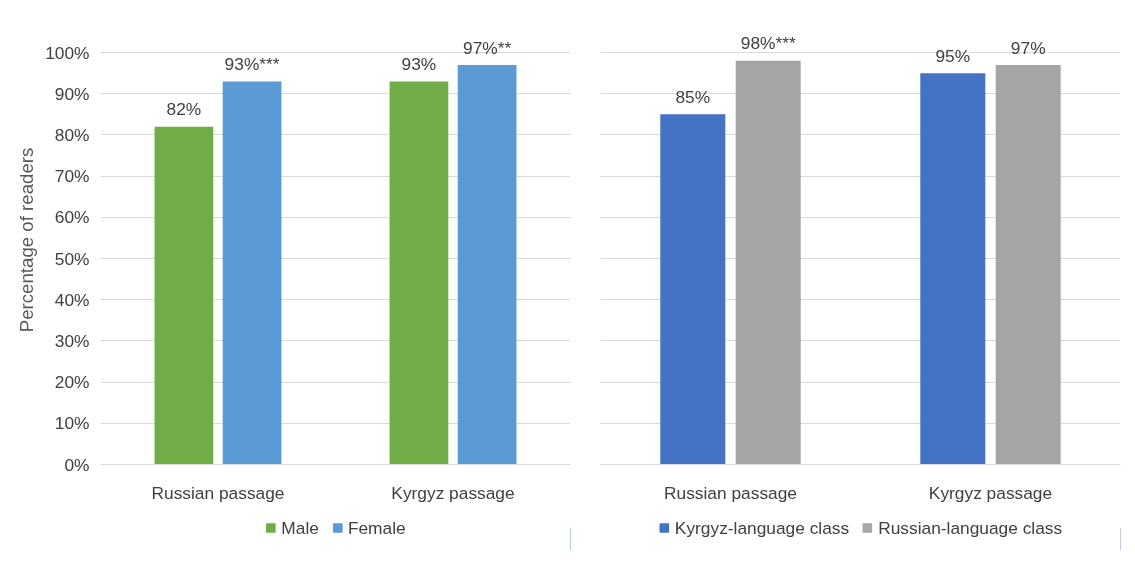 The width and height of the screenshot is (1135, 564). Describe the element at coordinates (67, 52) in the screenshot. I see `y-tick-label: 100%` at that location.